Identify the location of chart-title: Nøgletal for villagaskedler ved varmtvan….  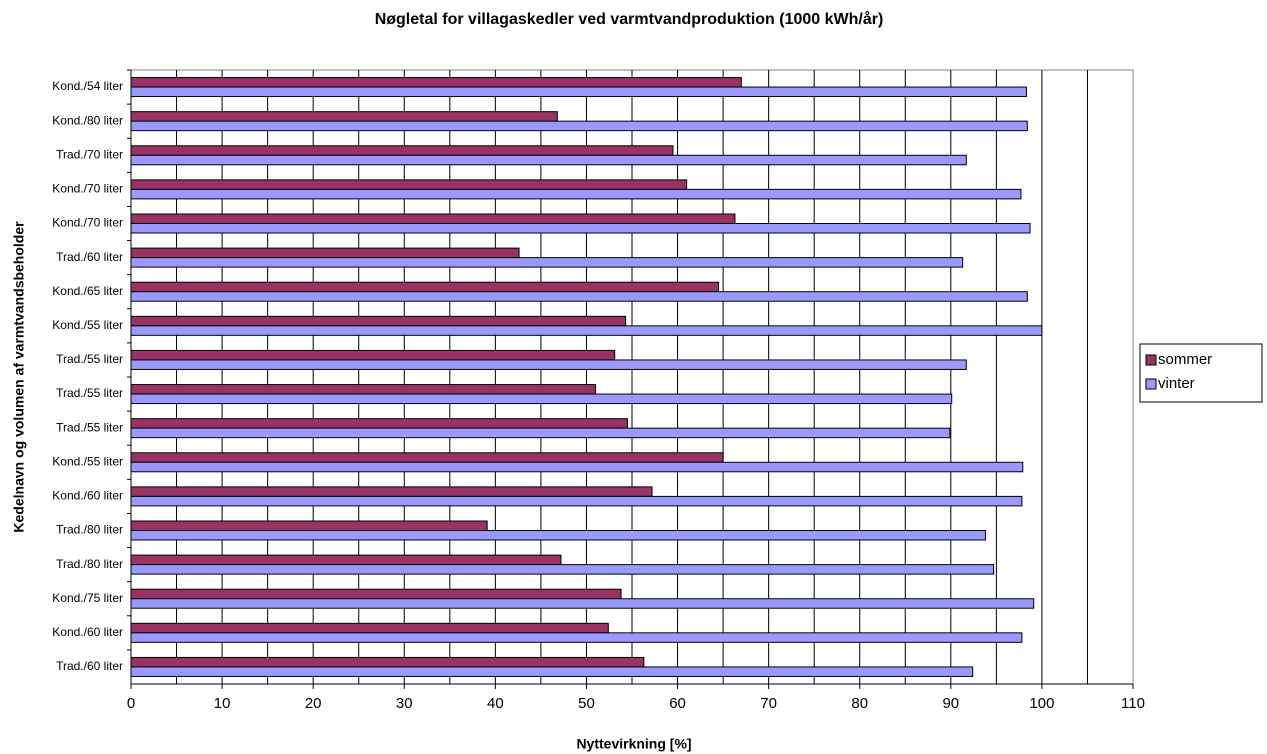
(629, 19).